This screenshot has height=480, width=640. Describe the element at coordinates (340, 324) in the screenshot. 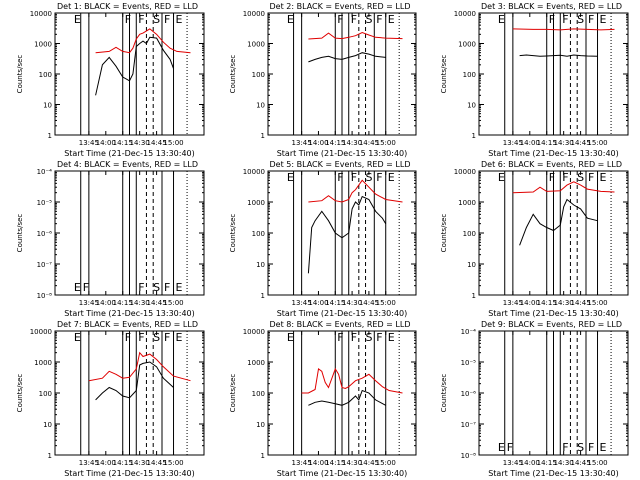

I see `chart-title: Det 8: BLACK = Events, RED = LLD` at that location.